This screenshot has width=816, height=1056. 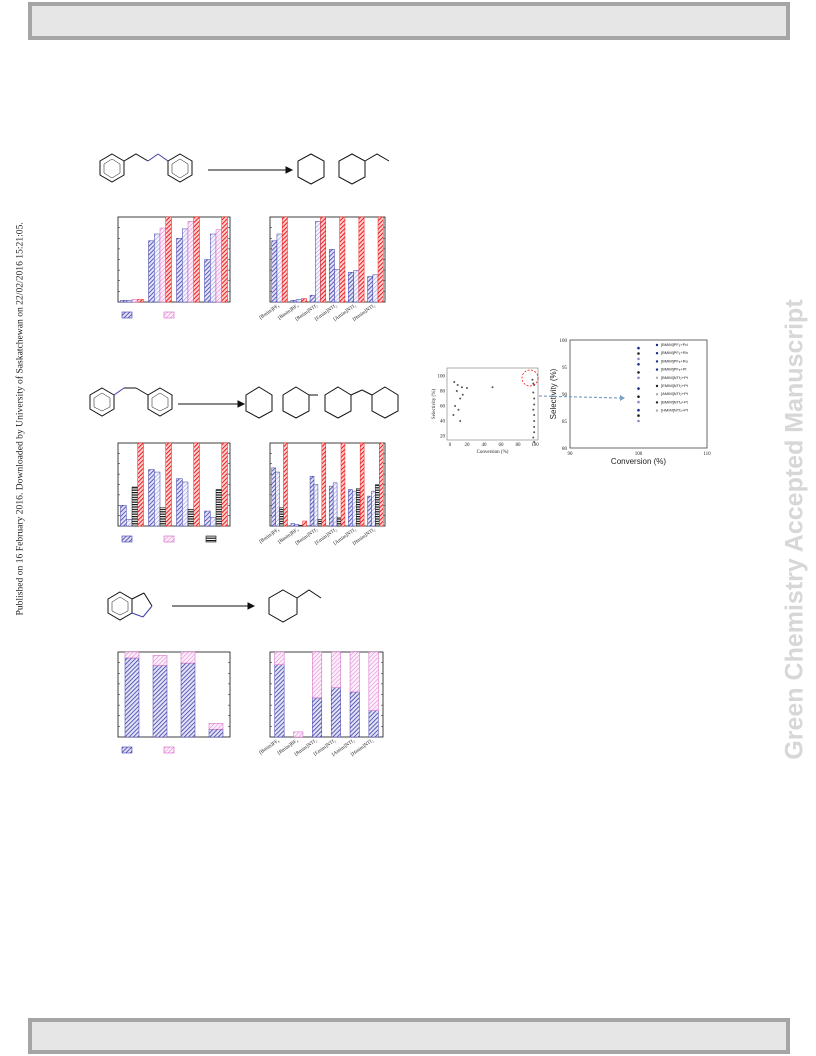 What do you see at coordinates (565, 368) in the screenshot?
I see `y-tick-label: 95` at bounding box center [565, 368].